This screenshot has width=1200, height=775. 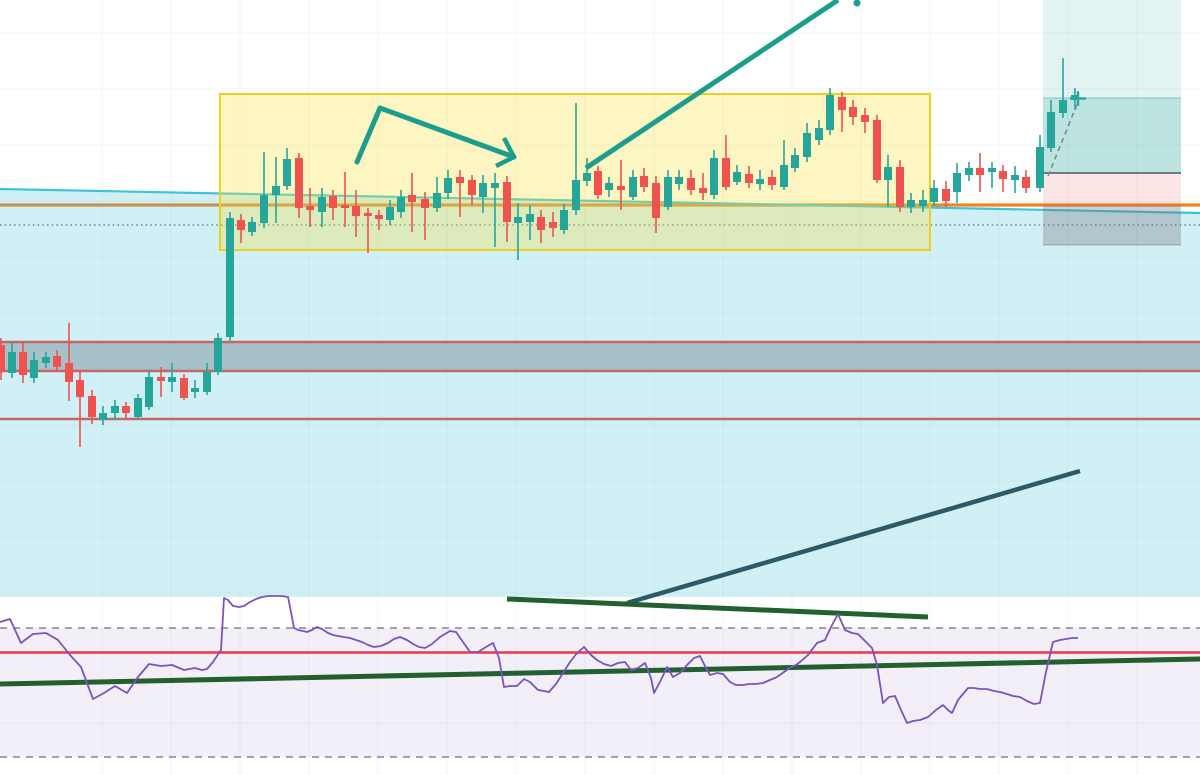 I want to click on zigzag-arrow-line, so click(x=435, y=135).